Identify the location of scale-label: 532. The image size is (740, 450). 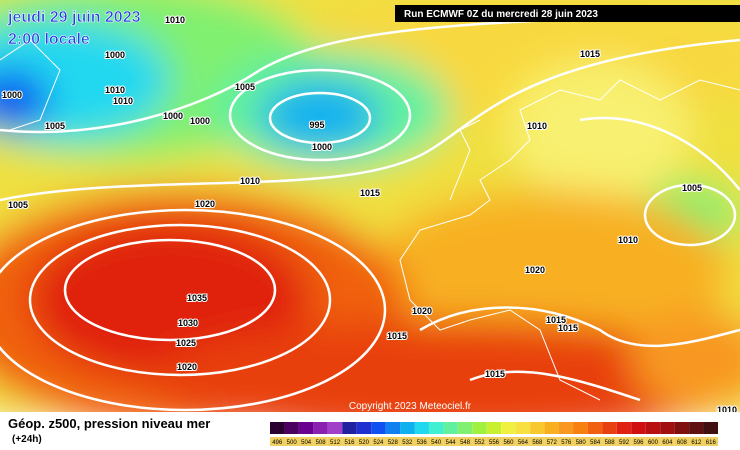
(407, 443).